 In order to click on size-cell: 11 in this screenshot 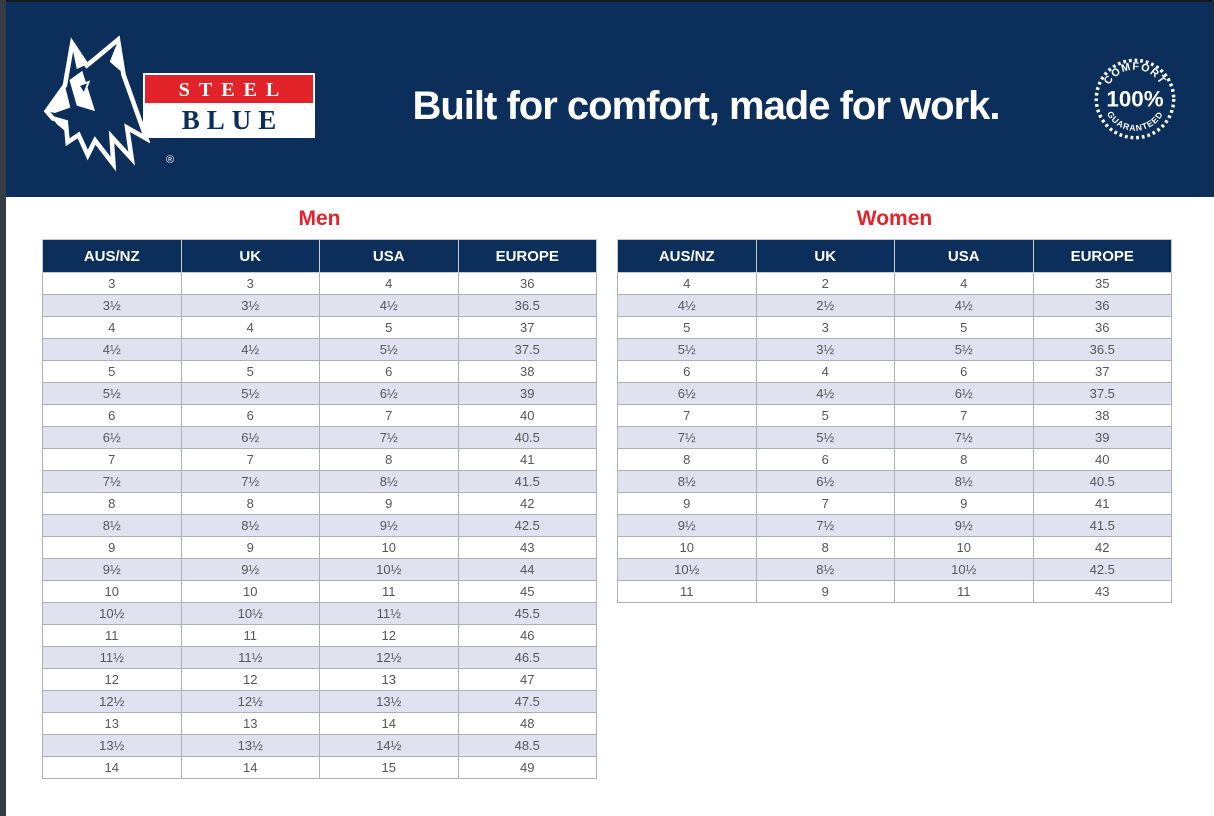, I will do `click(250, 635)`.